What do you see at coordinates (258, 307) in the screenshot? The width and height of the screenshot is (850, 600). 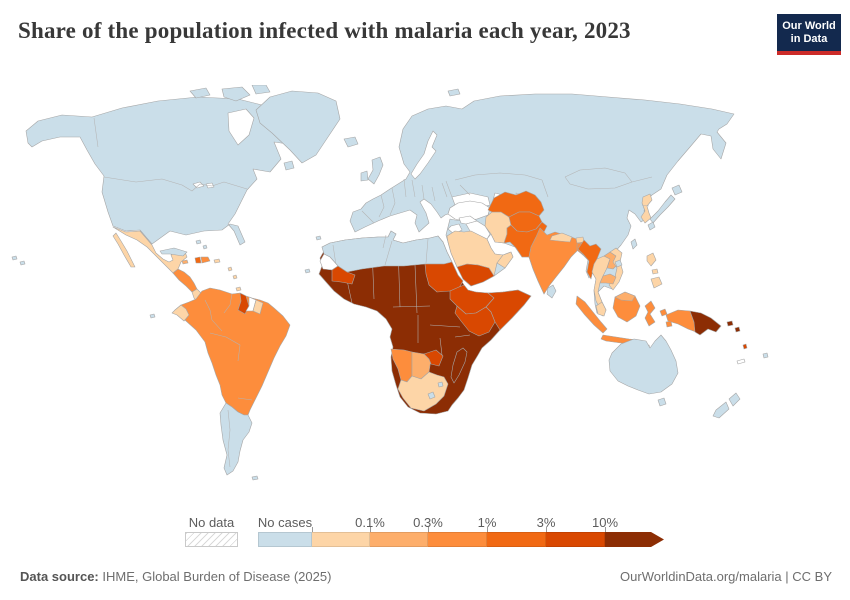 I see `region-french-guiana` at bounding box center [258, 307].